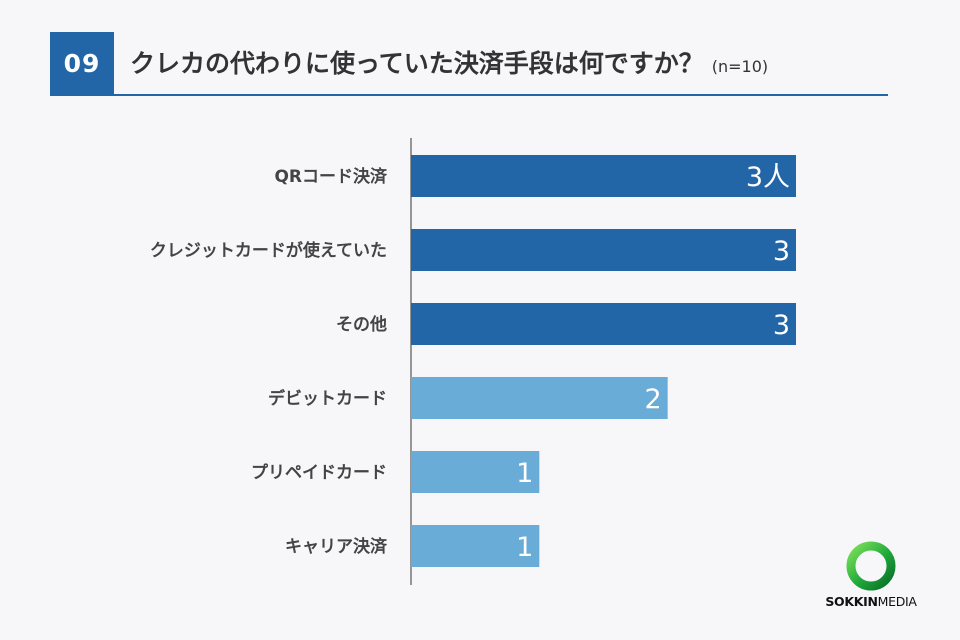 The height and width of the screenshot is (640, 960). What do you see at coordinates (871, 566) in the screenshot?
I see `green-ring-logo-icon` at bounding box center [871, 566].